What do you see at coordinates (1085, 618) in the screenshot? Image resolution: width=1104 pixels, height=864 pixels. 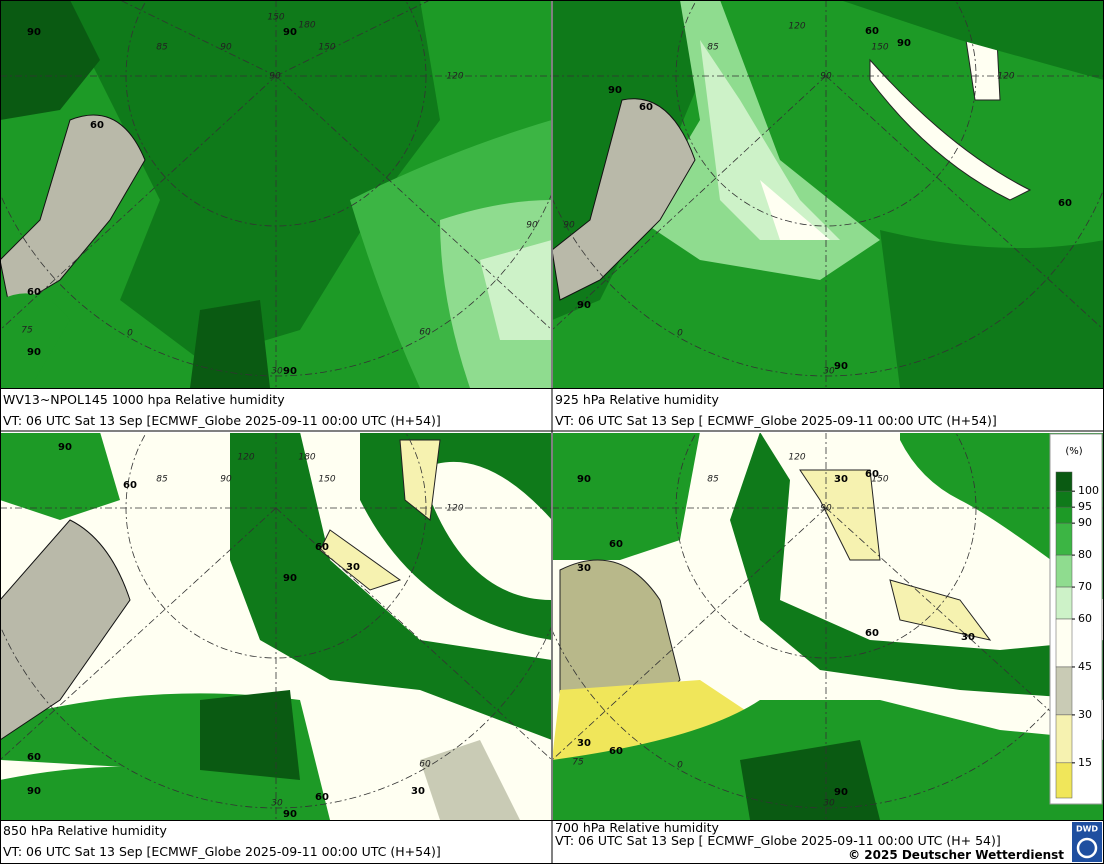 I see `colorbar-label: 60` at bounding box center [1085, 618].